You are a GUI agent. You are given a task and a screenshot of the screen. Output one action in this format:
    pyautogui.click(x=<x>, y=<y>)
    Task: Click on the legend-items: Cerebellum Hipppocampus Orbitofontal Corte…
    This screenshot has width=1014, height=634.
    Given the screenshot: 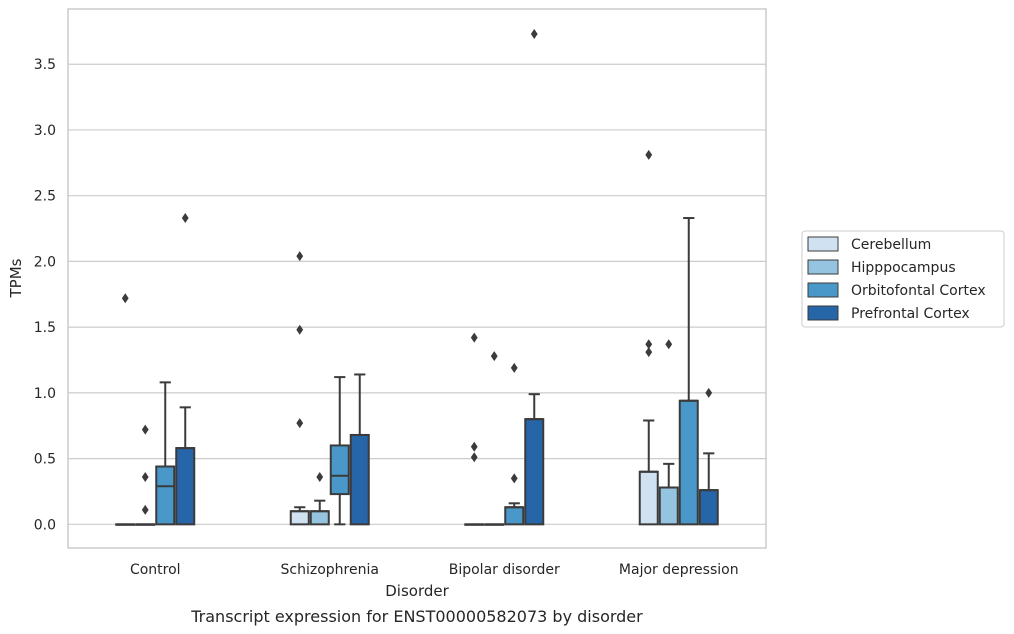 What is the action you would take?
    pyautogui.click(x=896, y=279)
    